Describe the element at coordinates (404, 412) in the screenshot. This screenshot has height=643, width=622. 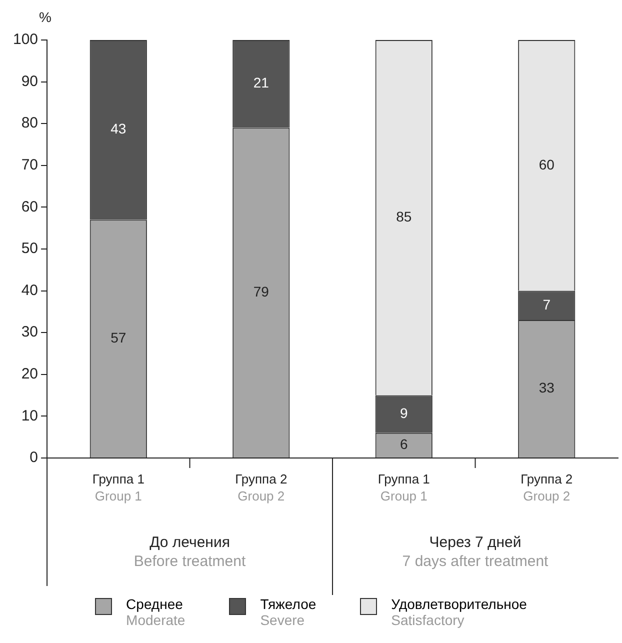
I see `data-label: 9` at that location.